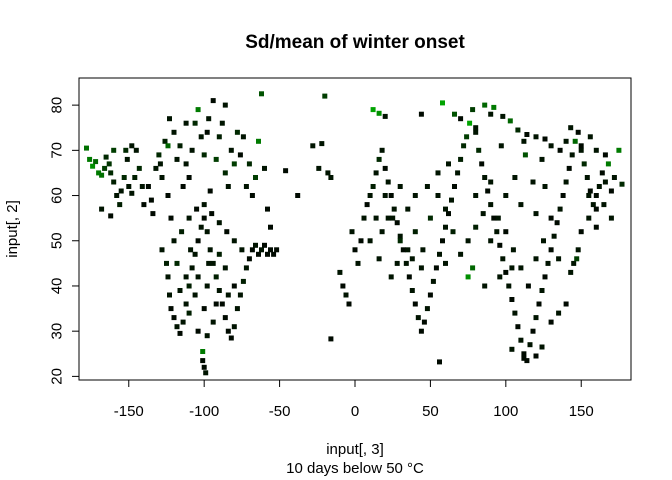 Image resolution: width=672 pixels, height=480 pixels. Describe the element at coordinates (505, 411) in the screenshot. I see `x-tick-label: 100` at that location.